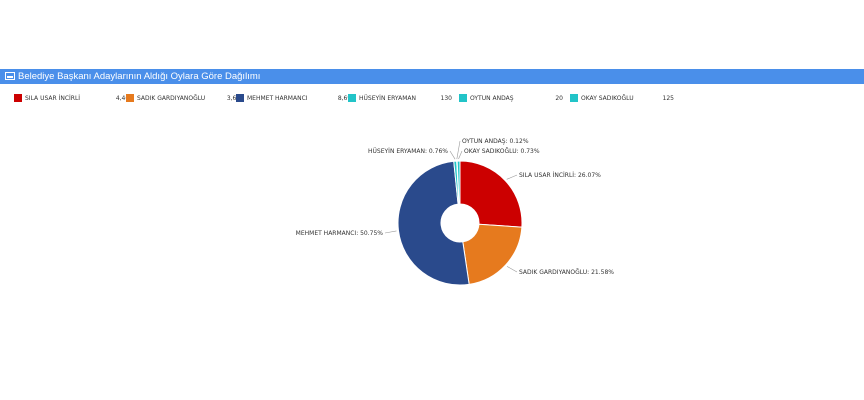  Describe the element at coordinates (171, 98) in the screenshot. I see `legend-label: SADIK GARDIYANOĞLU` at that location.